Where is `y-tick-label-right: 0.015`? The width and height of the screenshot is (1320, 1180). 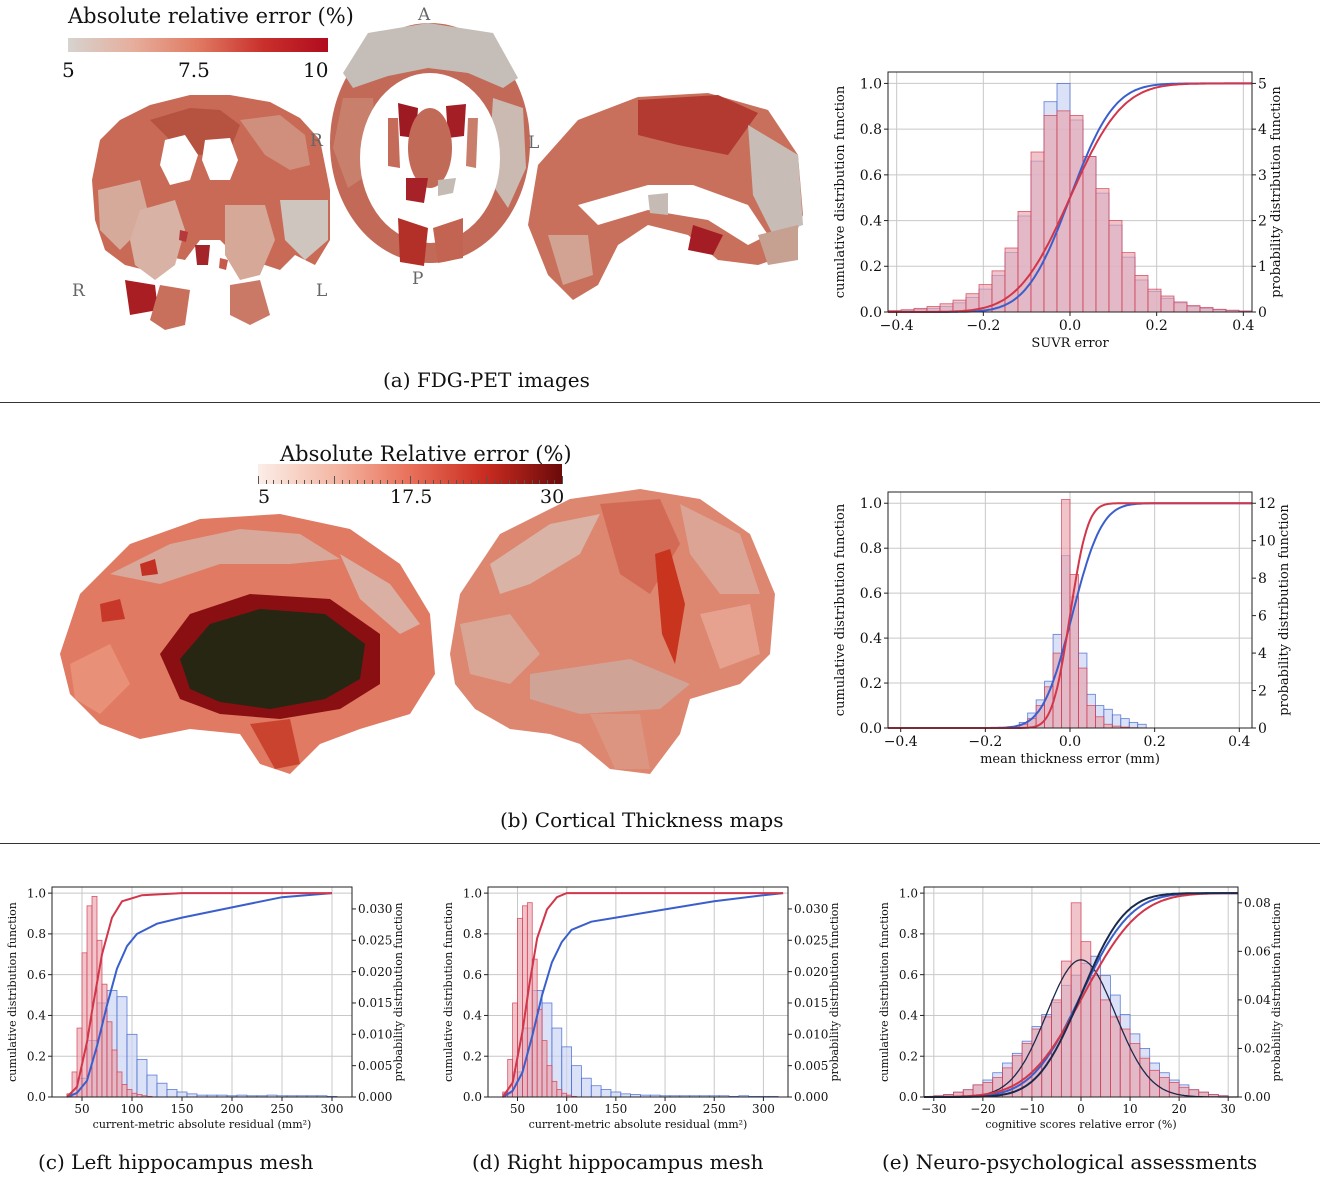
y-tick-label-right: 0.015 is located at coordinates (811, 1003).